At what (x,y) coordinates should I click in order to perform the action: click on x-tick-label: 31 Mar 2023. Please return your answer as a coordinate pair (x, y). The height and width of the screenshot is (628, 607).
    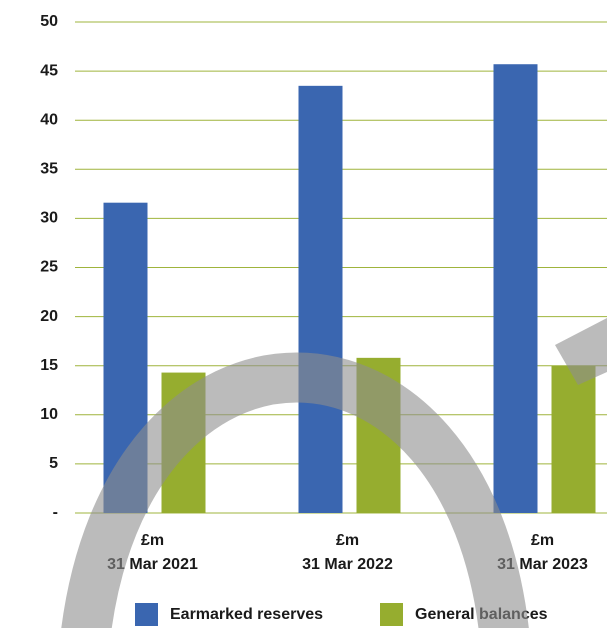
    Looking at the image, I should click on (542, 564).